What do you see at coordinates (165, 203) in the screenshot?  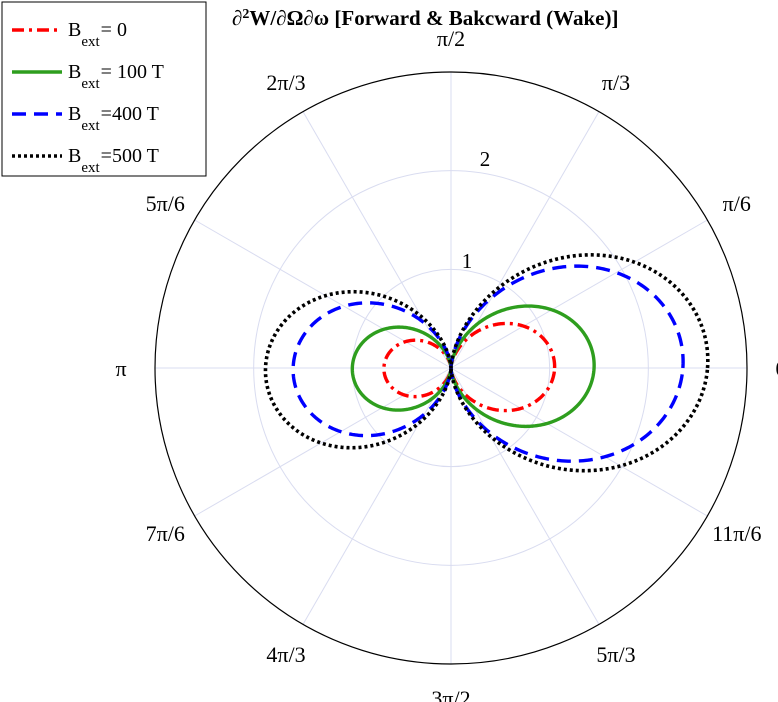 I see `angular-tick-label: 5π/6` at bounding box center [165, 203].